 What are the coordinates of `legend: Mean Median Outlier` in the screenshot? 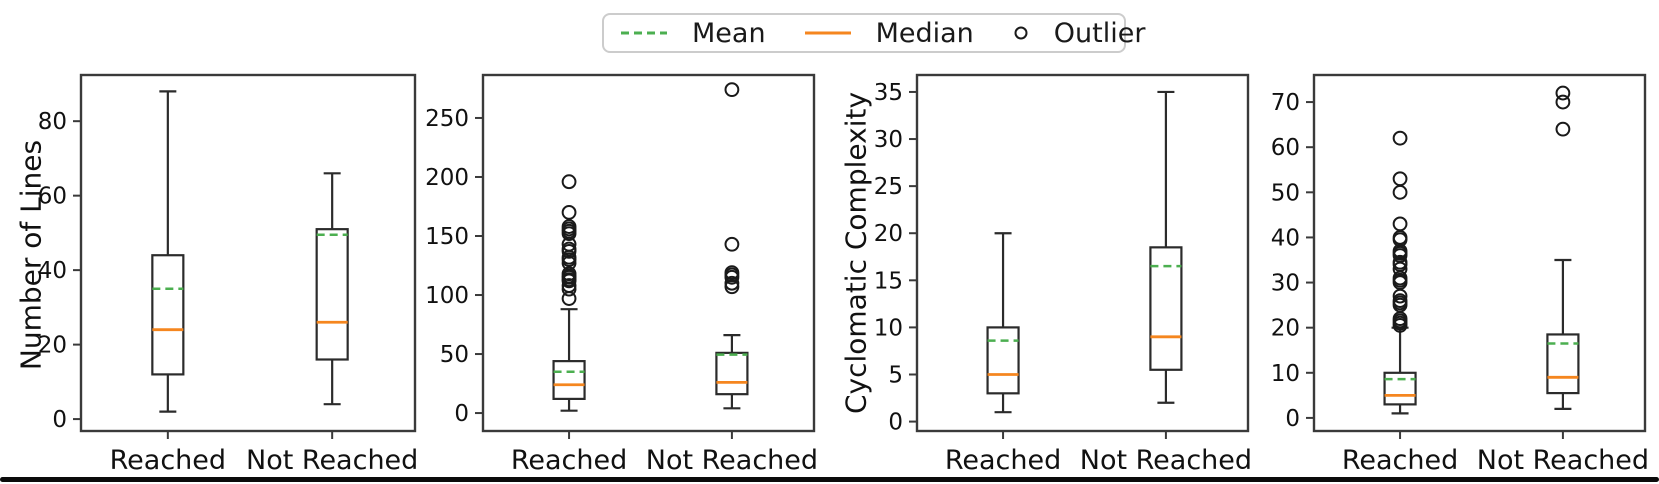 It's located at (873, 33).